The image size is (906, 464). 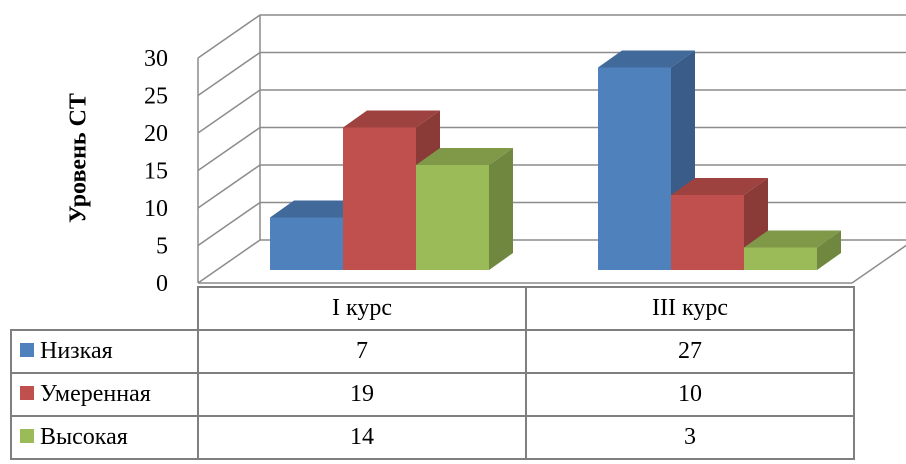 I want to click on y-tick-label: 20, so click(x=156, y=134).